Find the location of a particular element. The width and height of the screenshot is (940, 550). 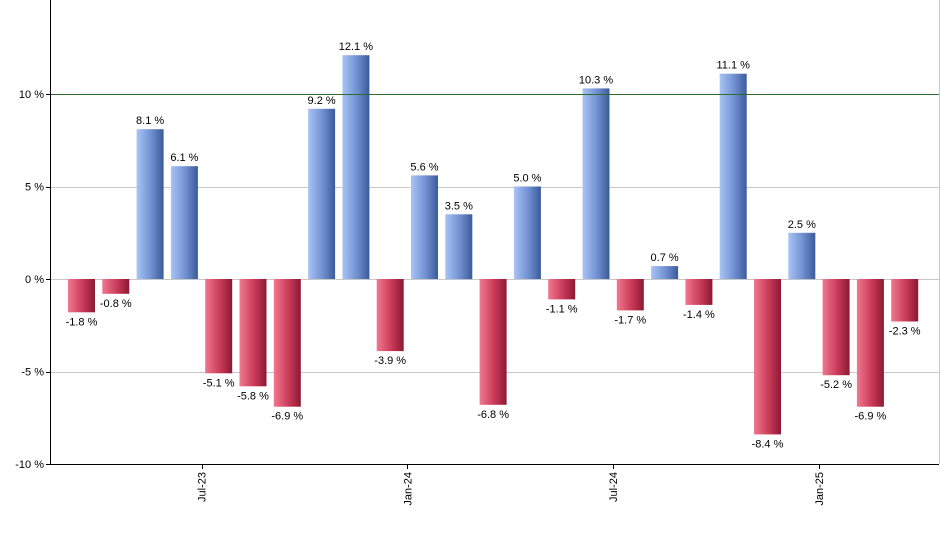

data-label: -1.1 % is located at coordinates (562, 309).